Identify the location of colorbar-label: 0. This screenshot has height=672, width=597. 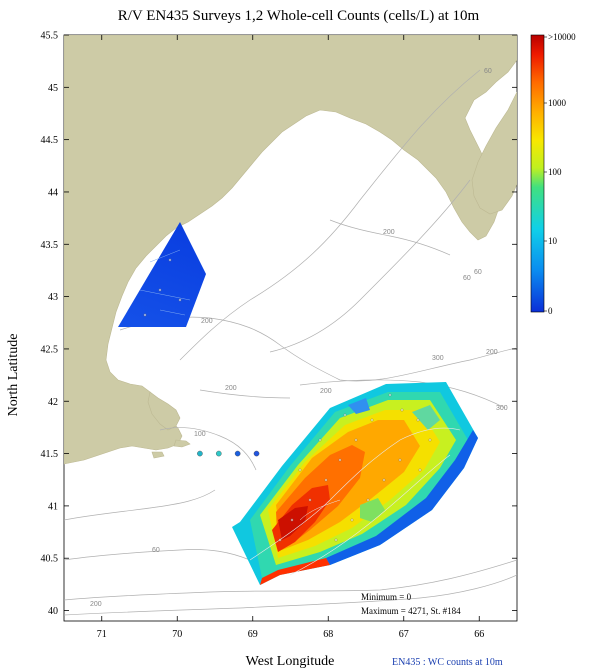
(550, 311).